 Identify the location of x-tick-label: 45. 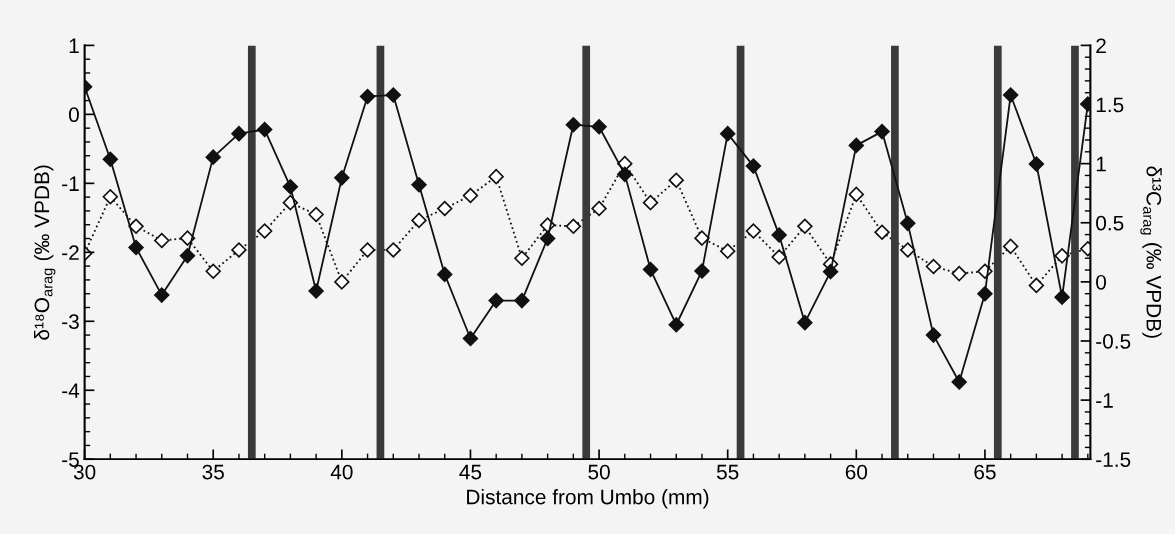
(470, 472).